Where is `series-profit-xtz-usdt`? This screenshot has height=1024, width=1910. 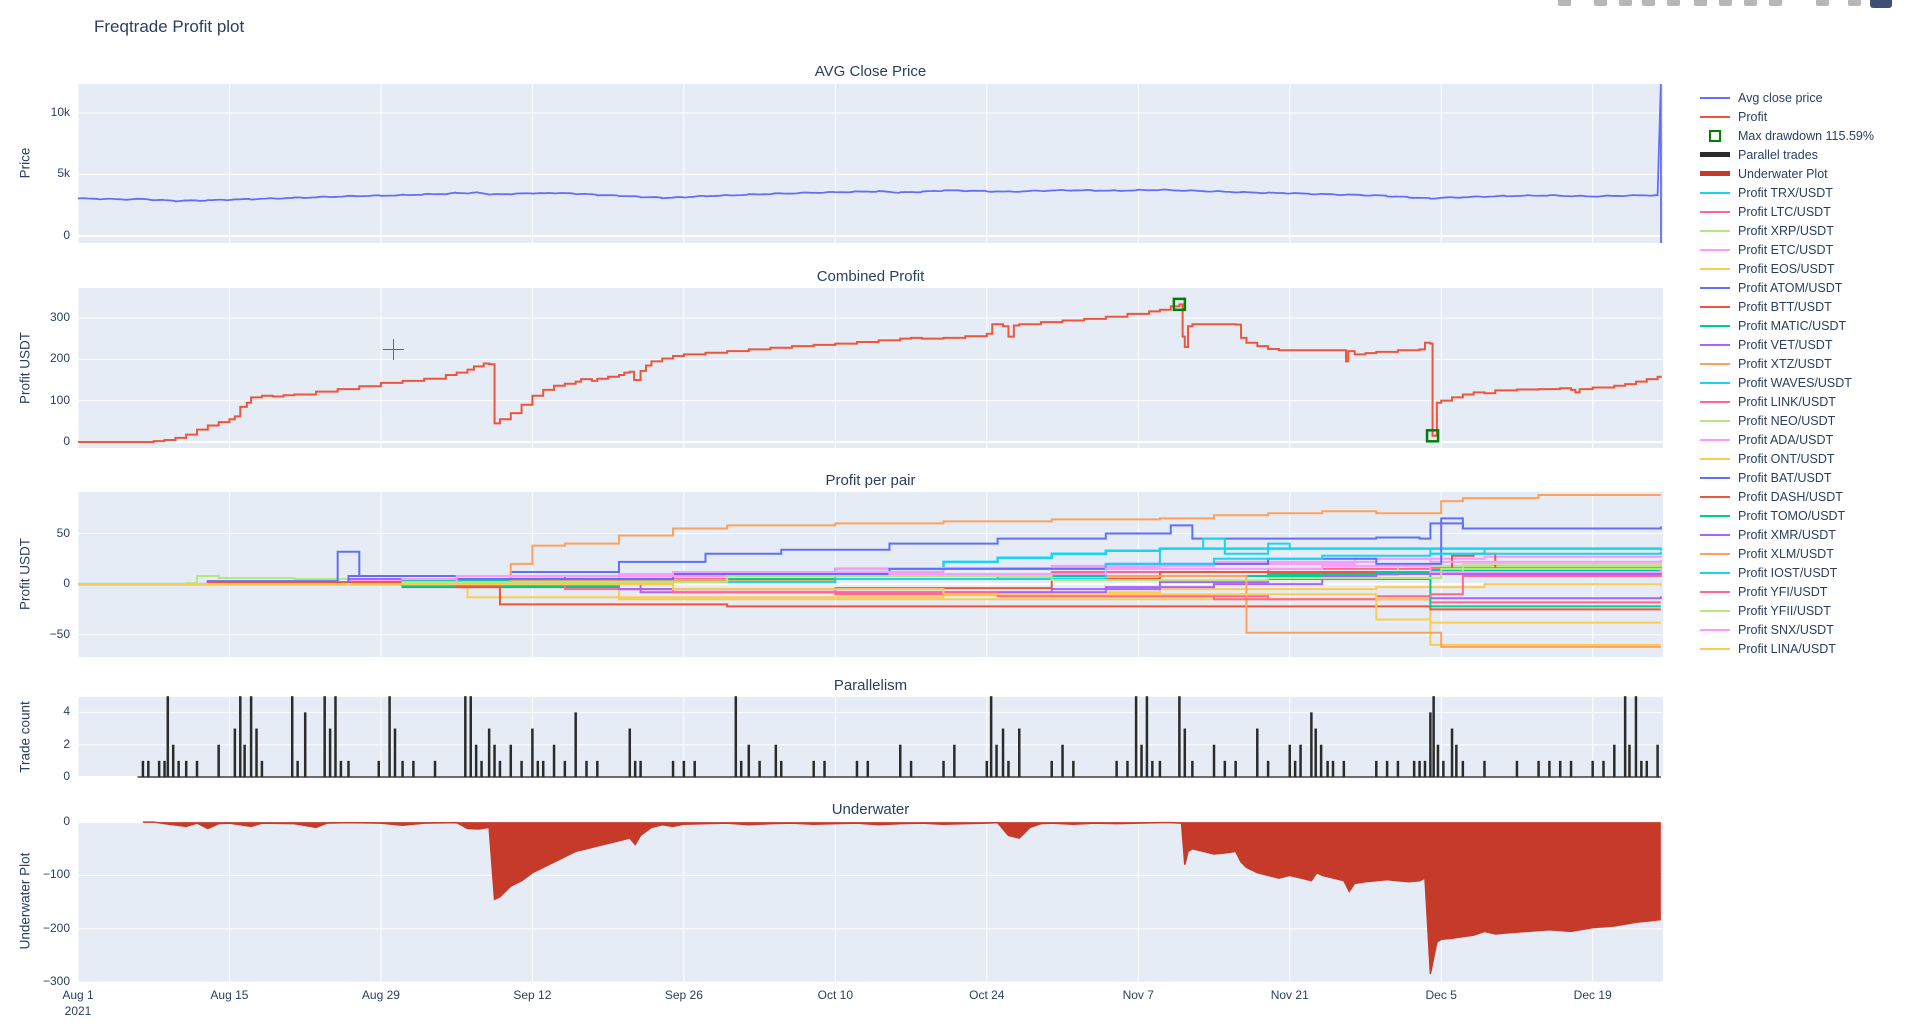 series-profit-xtz-usdt is located at coordinates (869, 540).